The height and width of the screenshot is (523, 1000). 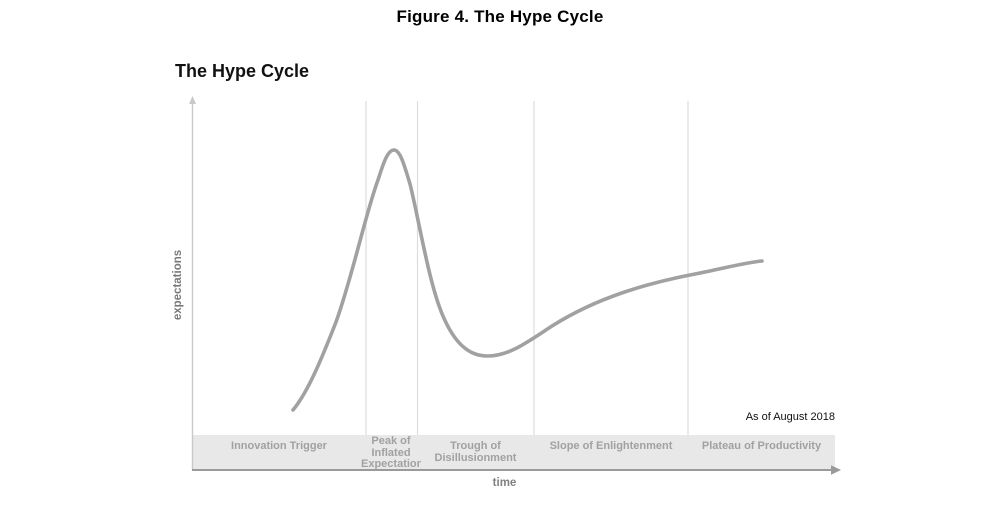 What do you see at coordinates (178, 285) in the screenshot?
I see `y-axis-label: expectations` at bounding box center [178, 285].